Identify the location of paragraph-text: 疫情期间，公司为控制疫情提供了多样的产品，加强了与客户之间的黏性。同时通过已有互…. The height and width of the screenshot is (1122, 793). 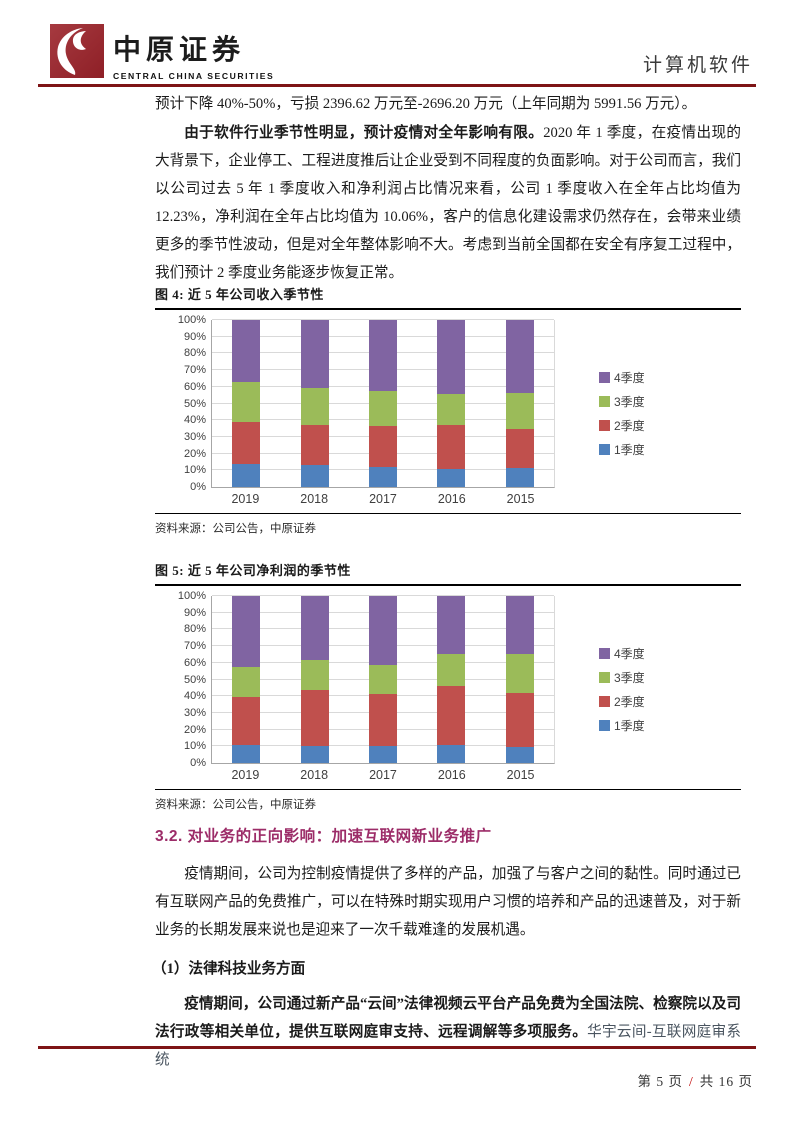
(448, 902).